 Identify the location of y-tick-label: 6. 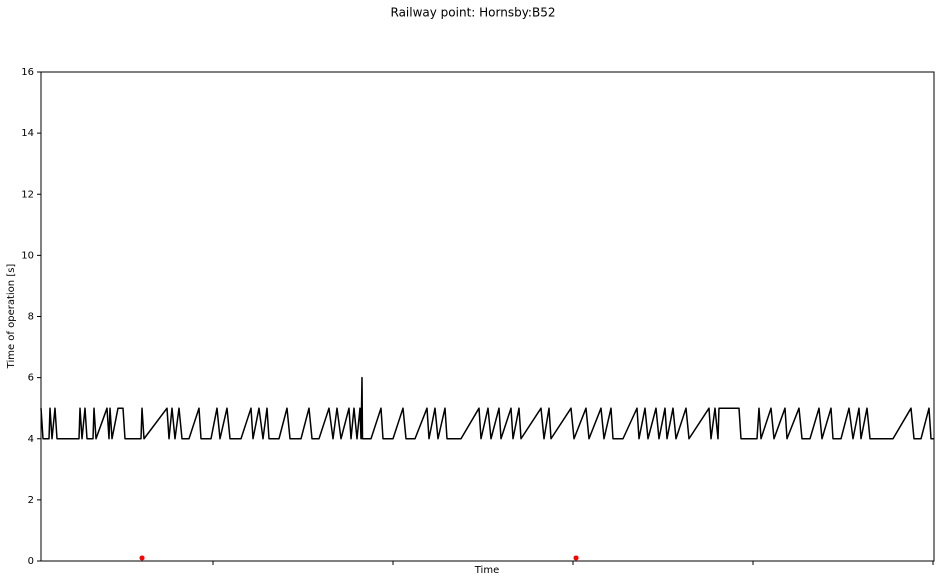
(31, 378).